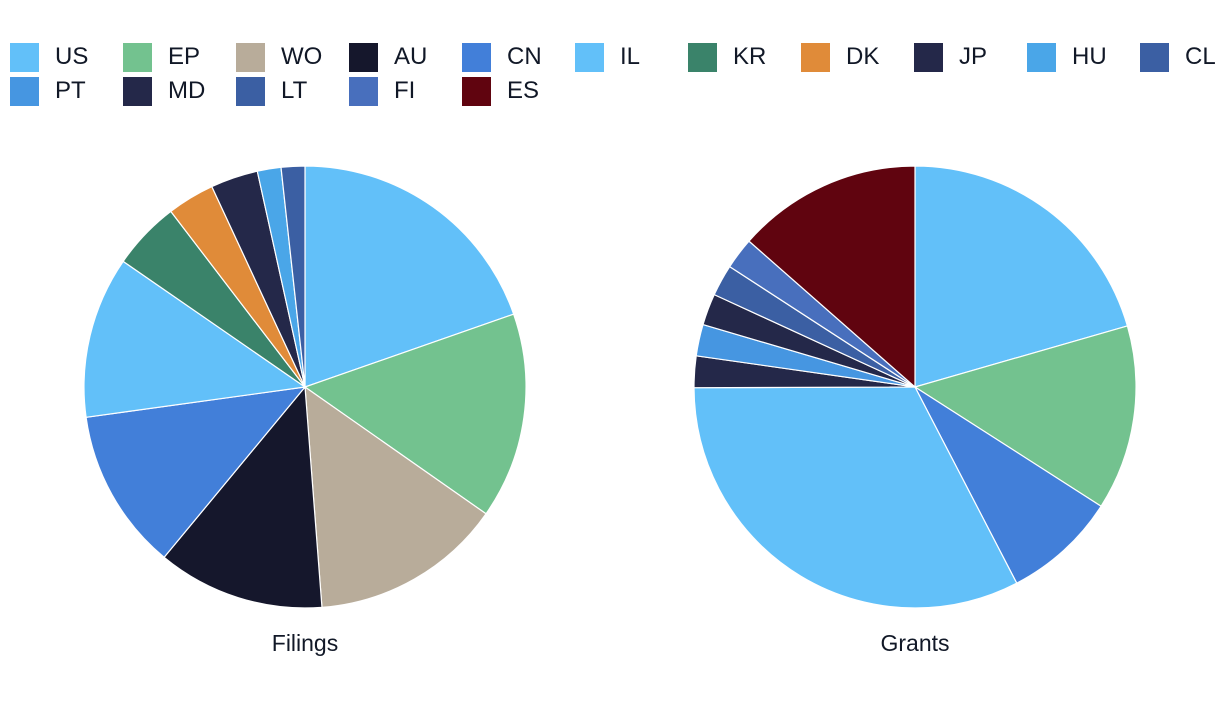 The width and height of the screenshot is (1220, 720). I want to click on legend-swatch-pt, so click(24, 91).